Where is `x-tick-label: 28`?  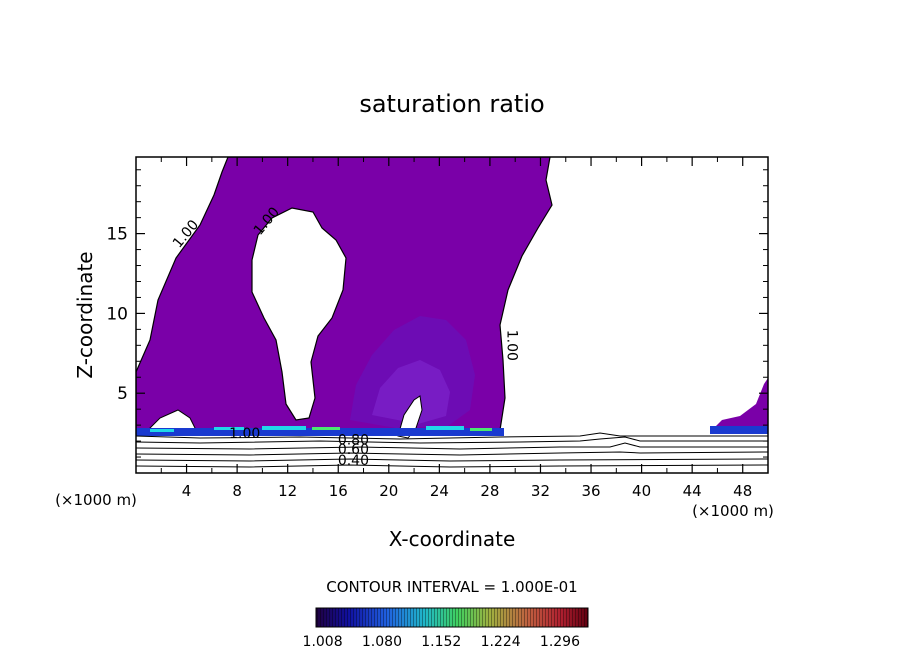
x-tick-label: 28 is located at coordinates (489, 491).